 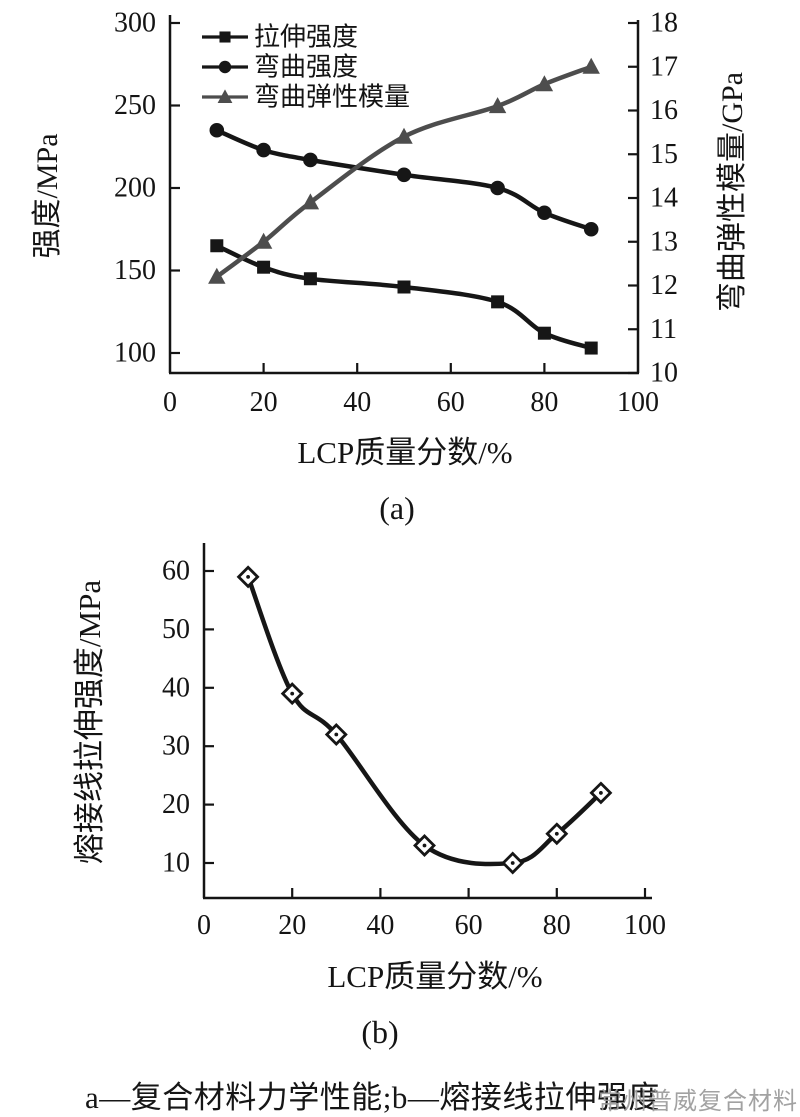 What do you see at coordinates (544, 402) in the screenshot?
I see `a-x-tick-label: 80` at bounding box center [544, 402].